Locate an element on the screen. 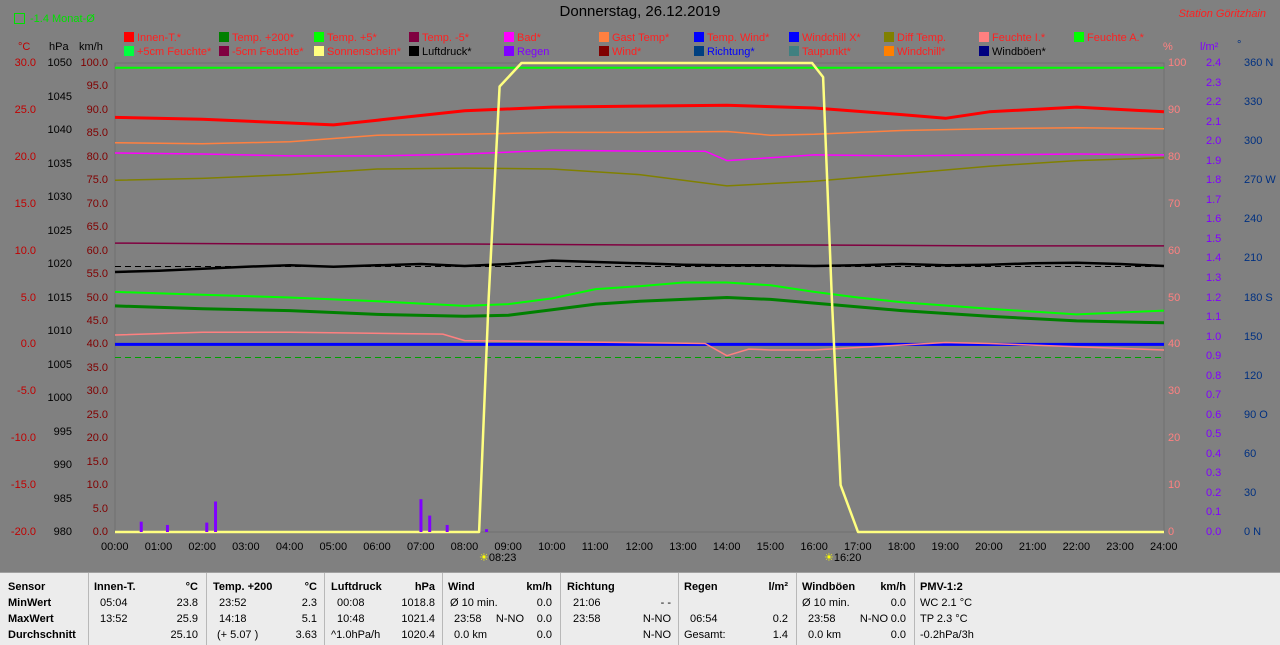 The image size is (1280, 645). temp-tick-label: 0.0 is located at coordinates (28, 344).